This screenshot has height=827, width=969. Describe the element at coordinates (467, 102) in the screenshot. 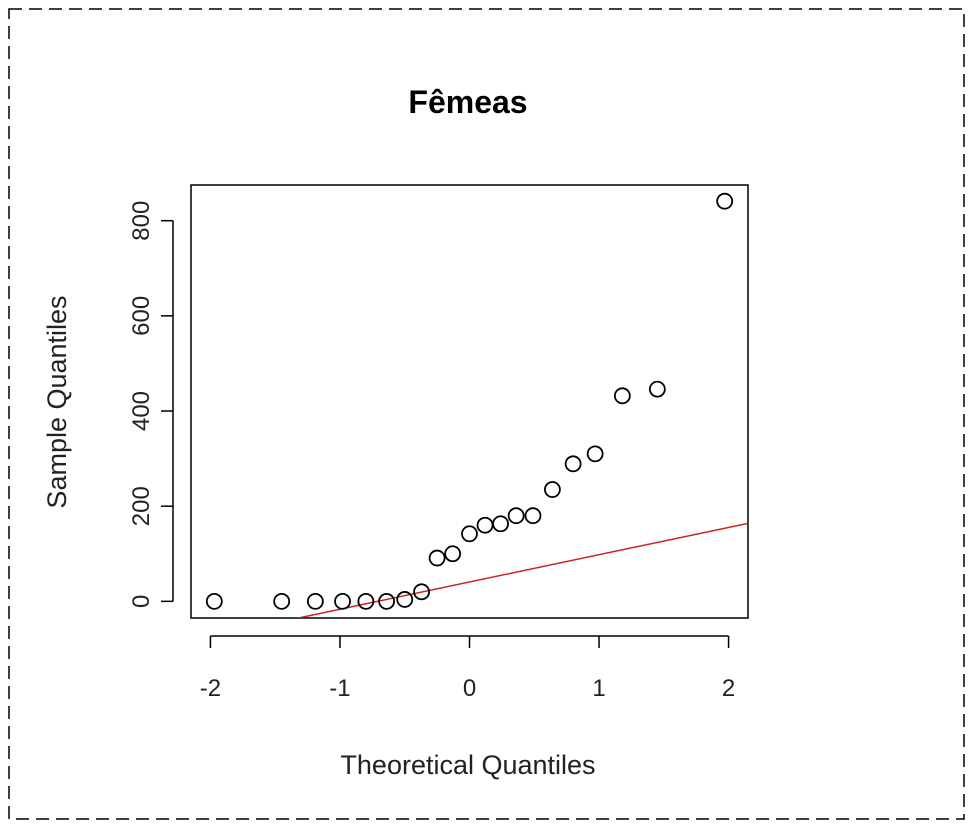

I see `chart-title: Fêmeas` at that location.